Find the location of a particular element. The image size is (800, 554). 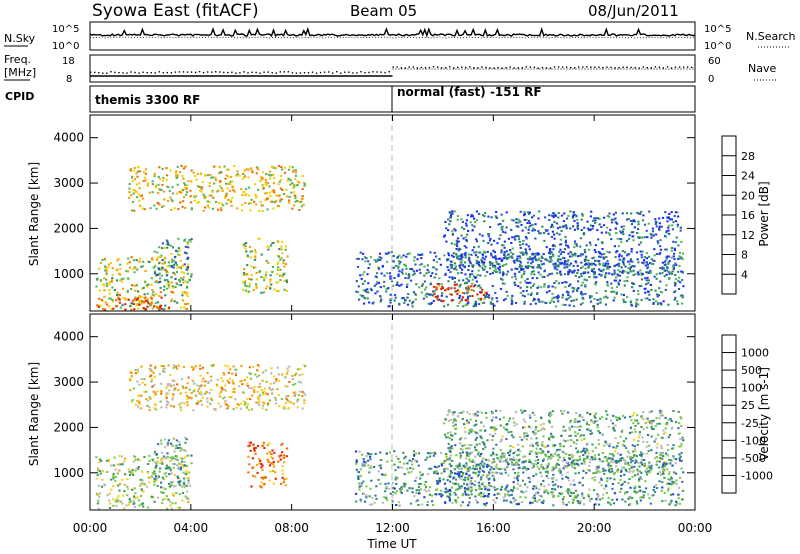

cpid-segment-2: normal (fast) -151 RF is located at coordinates (469, 92).